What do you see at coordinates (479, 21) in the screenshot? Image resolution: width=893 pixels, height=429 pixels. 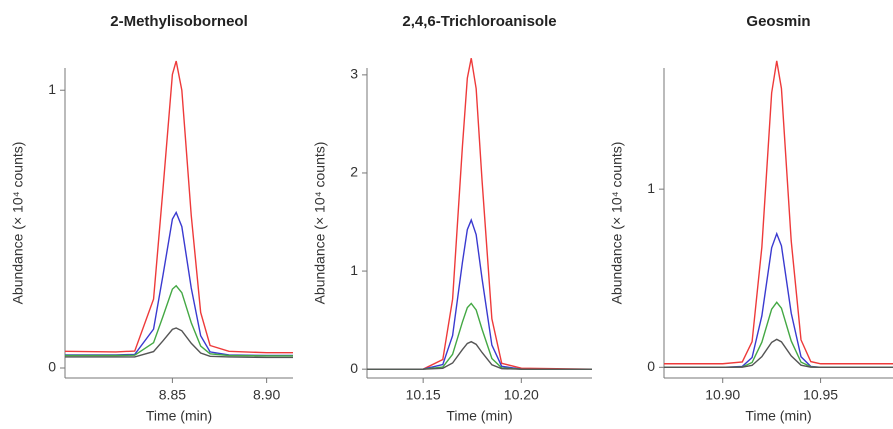 I see `panel-title: 2,4,6-Trichloroanisole` at bounding box center [479, 21].